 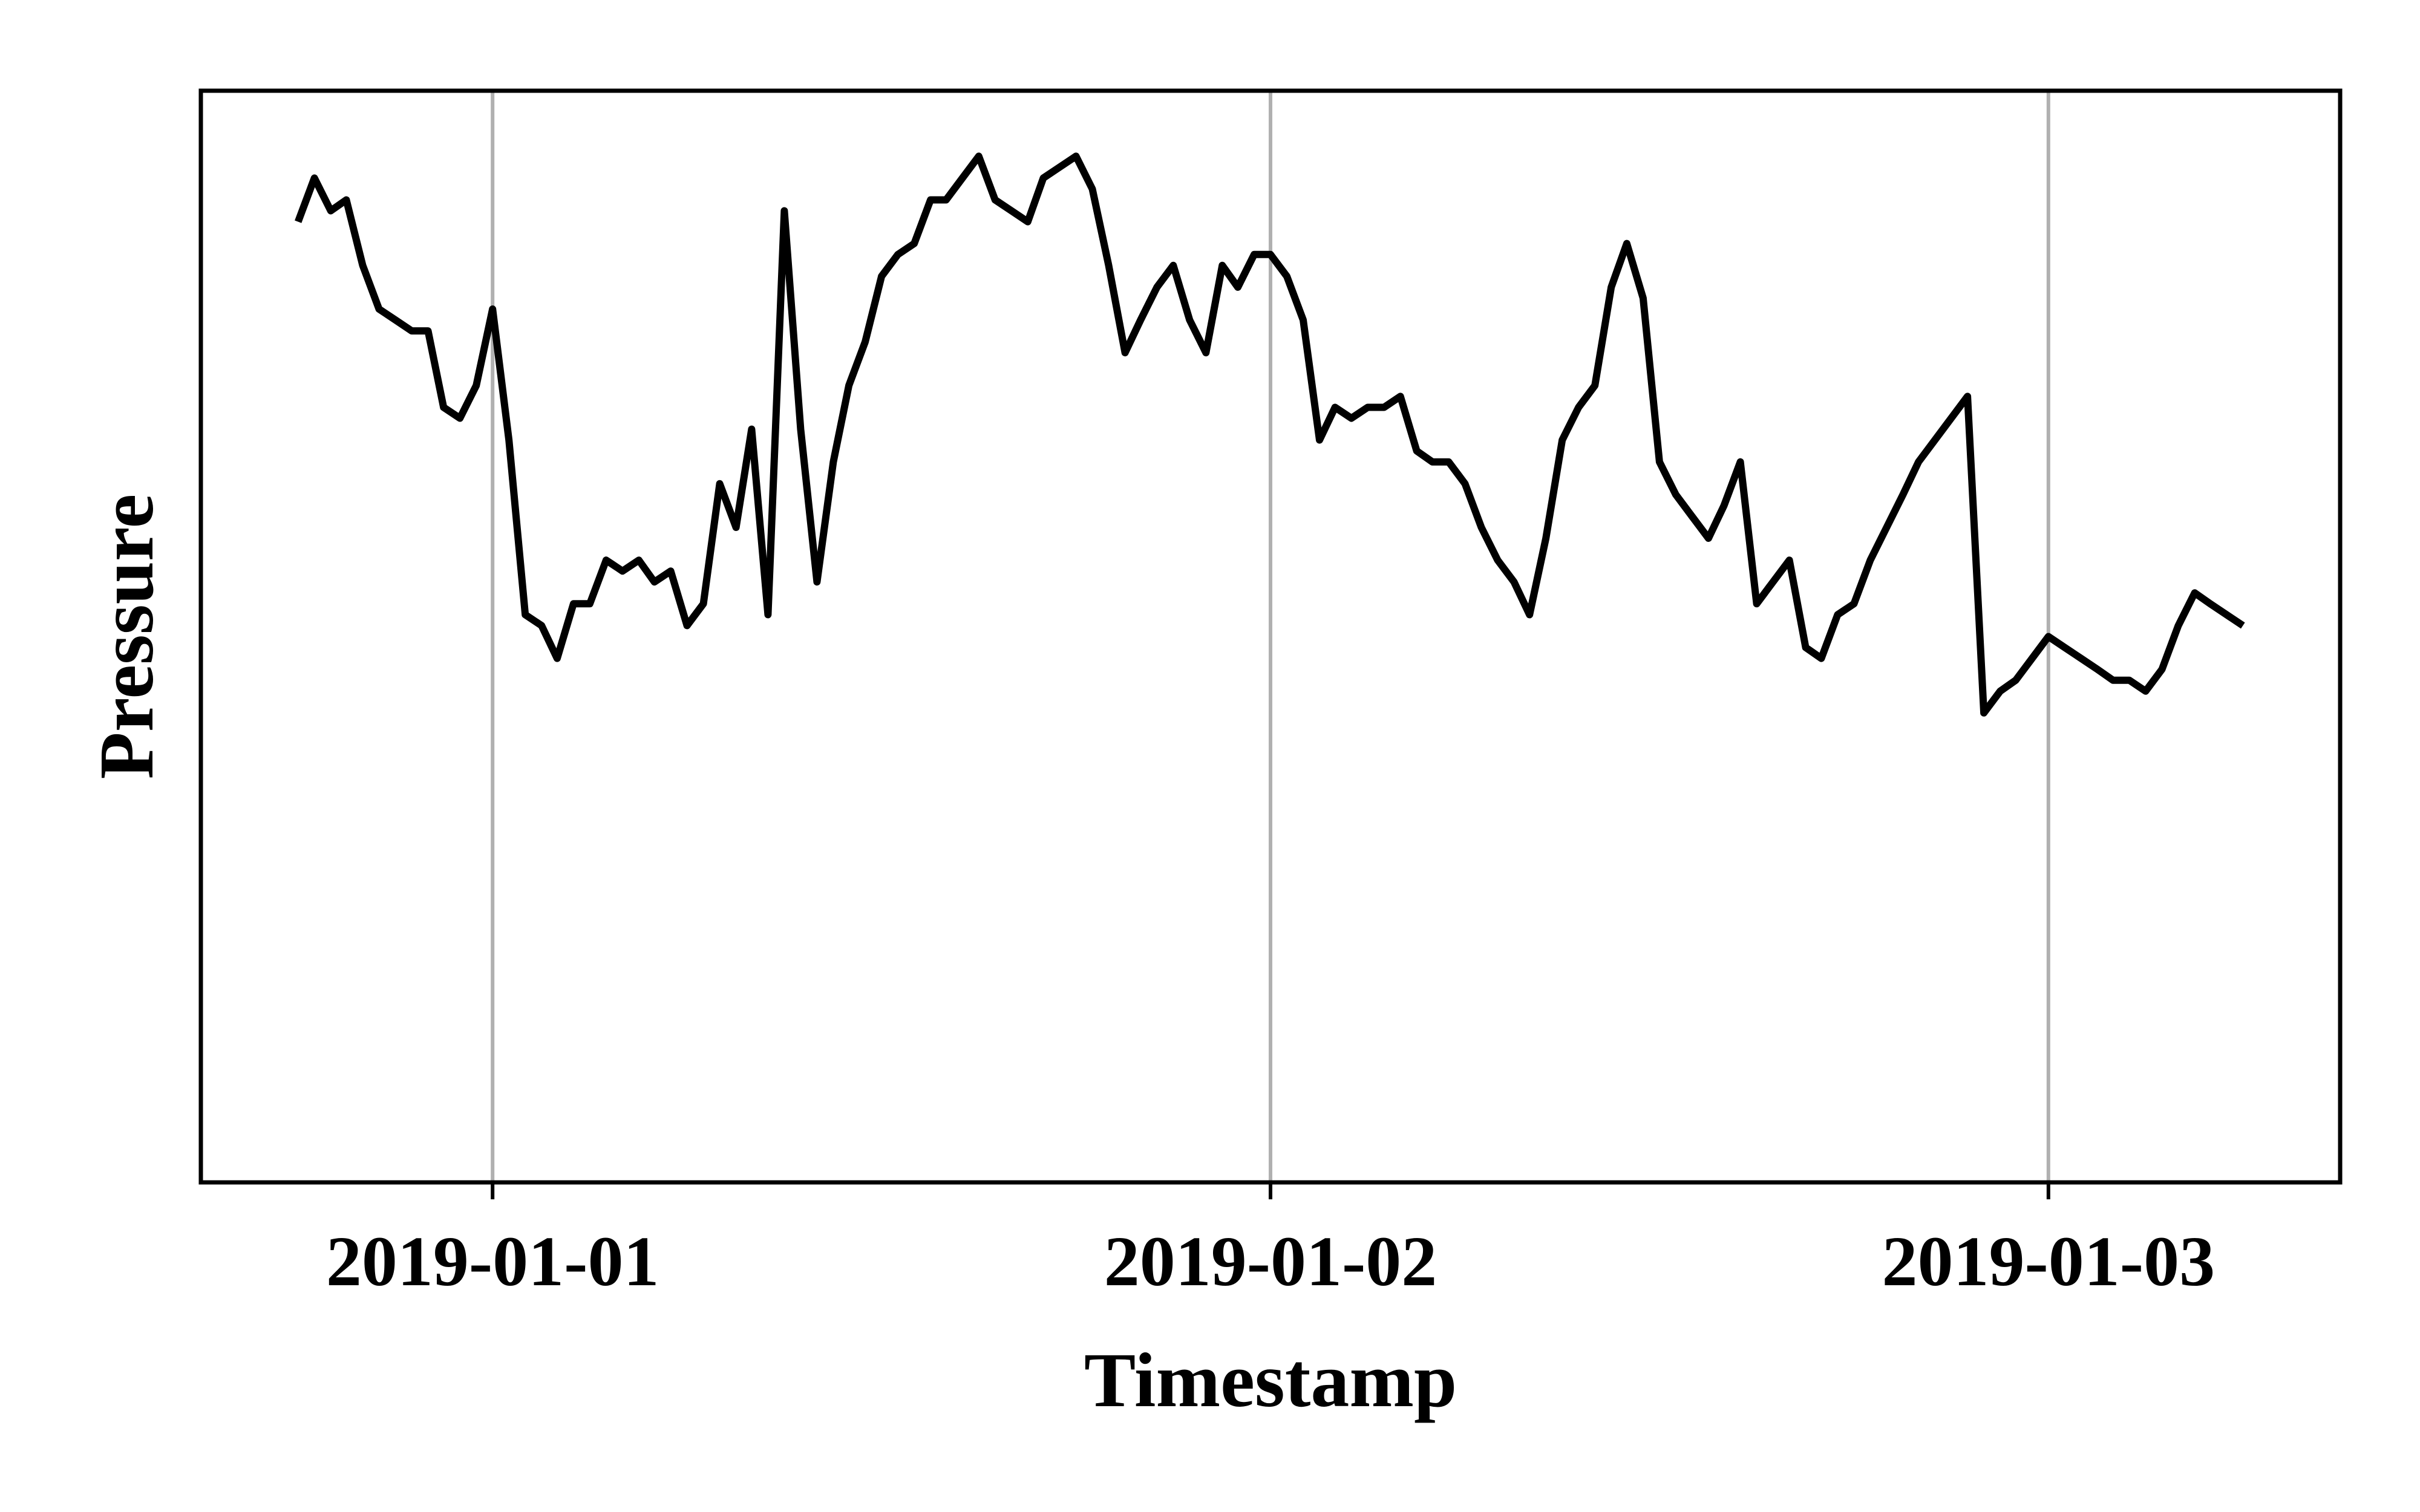 What do you see at coordinates (126, 637) in the screenshot?
I see `y-axis-label: Pressure` at bounding box center [126, 637].